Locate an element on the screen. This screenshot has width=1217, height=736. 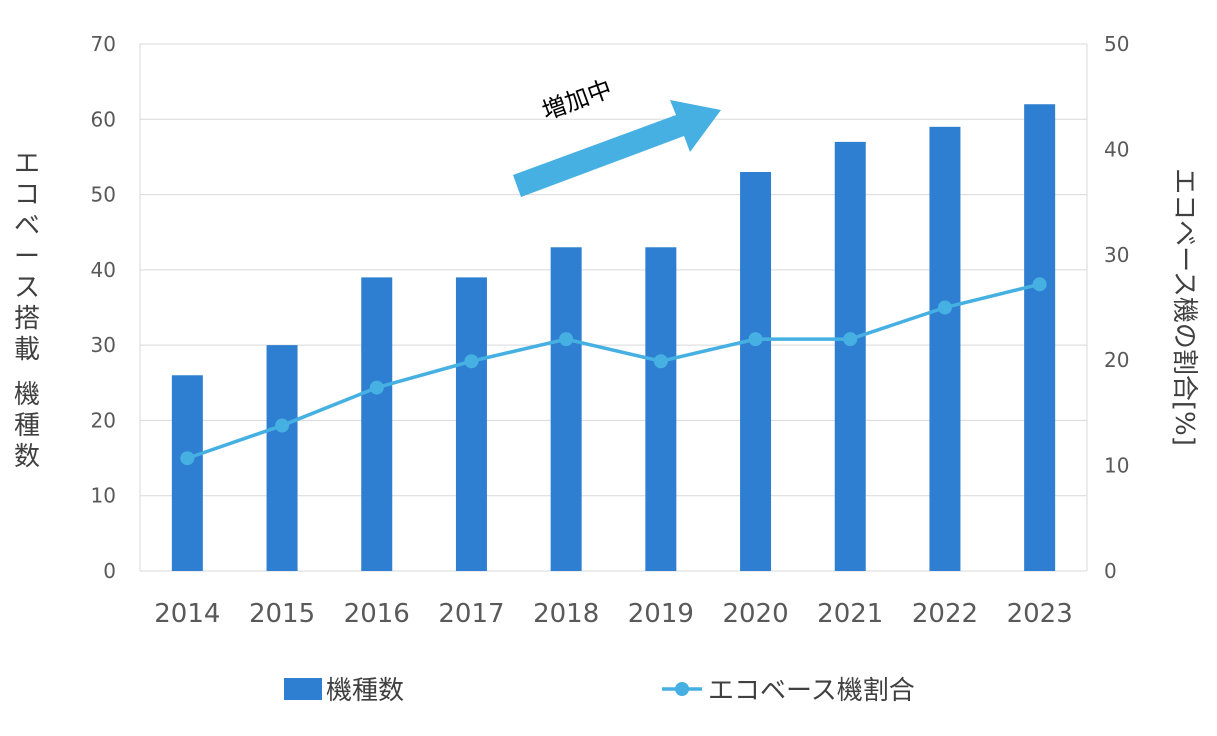
y-left-tick-label: 10 is located at coordinates (103, 496).